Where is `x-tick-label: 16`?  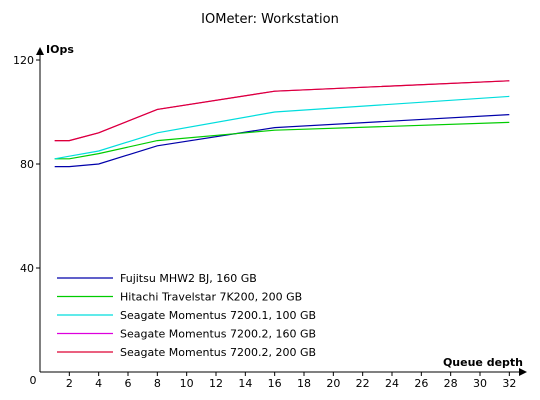
x-tick-label: 16 is located at coordinates (275, 383).